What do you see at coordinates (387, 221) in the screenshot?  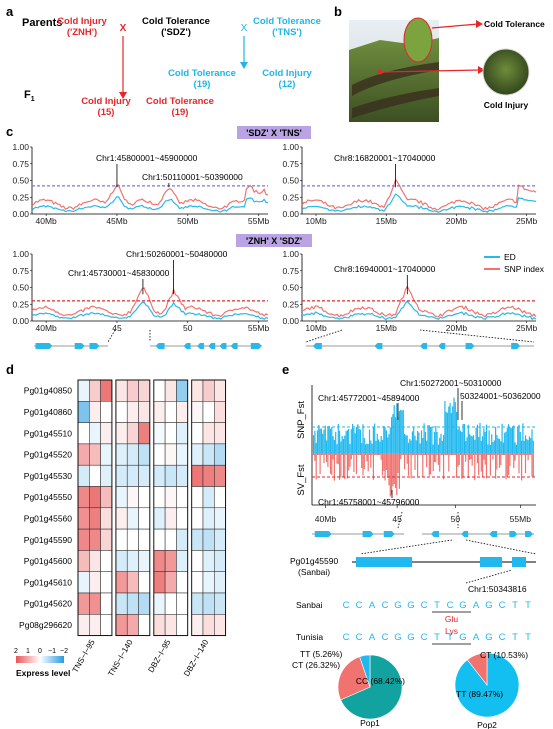 I see `x-tick-label: 15Mb` at bounding box center [387, 221].